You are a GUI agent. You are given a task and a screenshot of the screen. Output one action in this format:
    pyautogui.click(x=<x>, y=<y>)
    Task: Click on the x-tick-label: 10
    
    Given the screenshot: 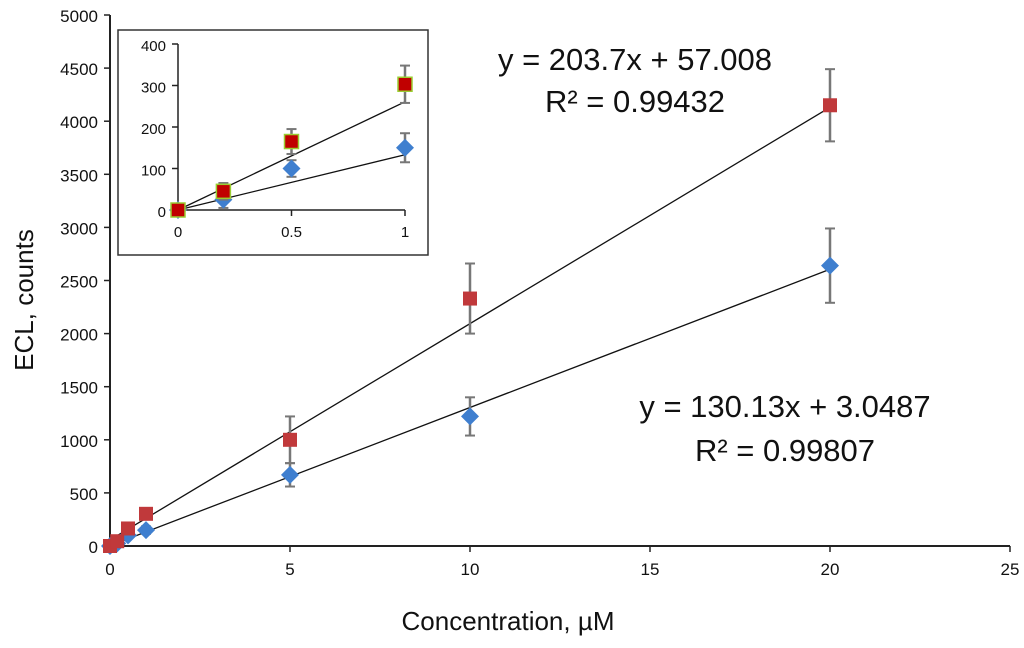 What is the action you would take?
    pyautogui.click(x=470, y=569)
    